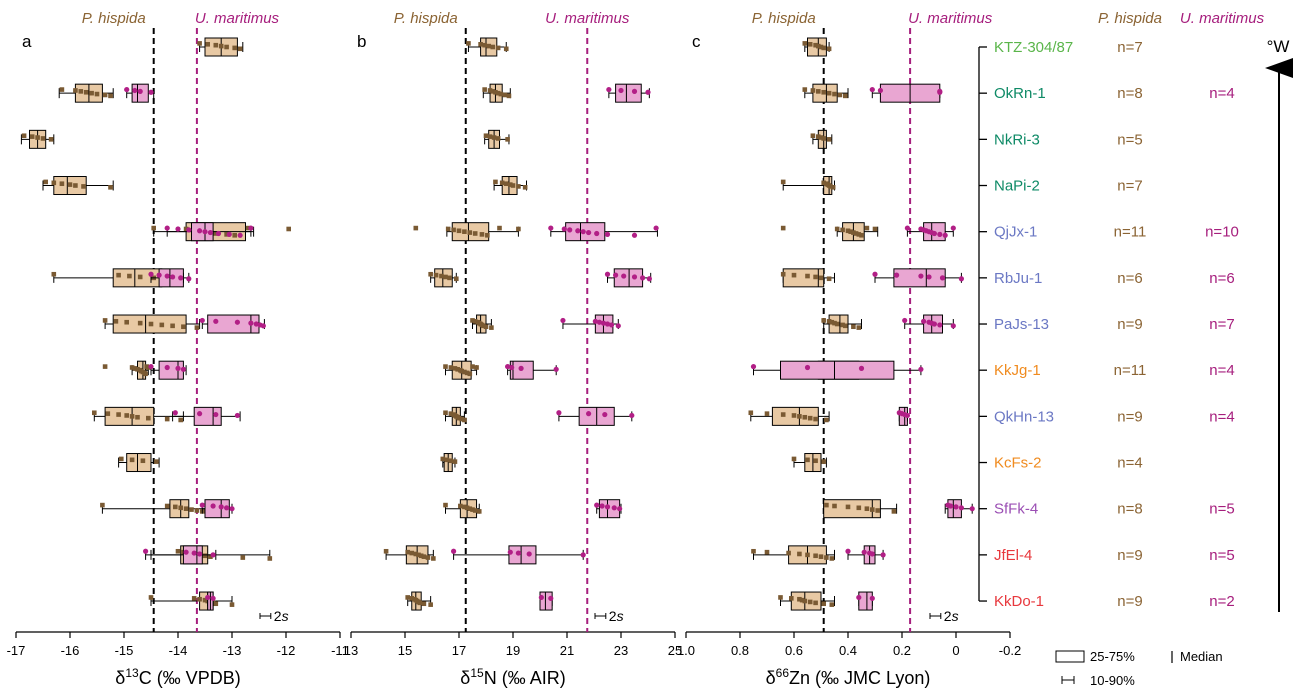 The width and height of the screenshot is (1293, 690). What do you see at coordinates (567, 650) in the screenshot?
I see `x-tick-label: 21` at bounding box center [567, 650].